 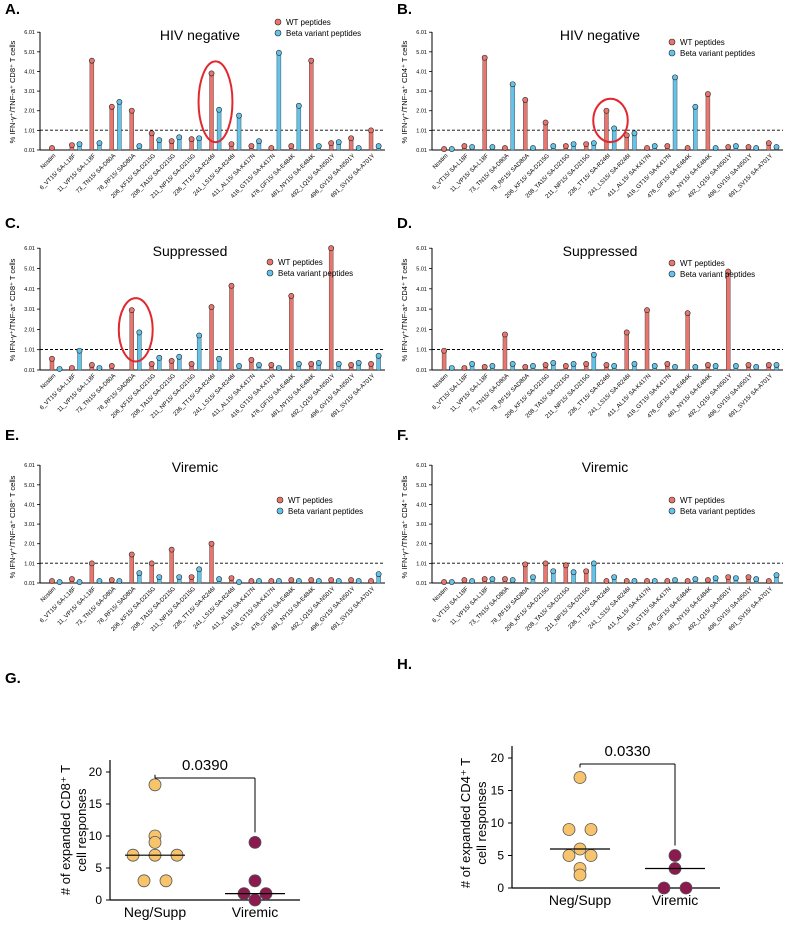 I want to click on chart-title: Suppressed, so click(x=600, y=251).